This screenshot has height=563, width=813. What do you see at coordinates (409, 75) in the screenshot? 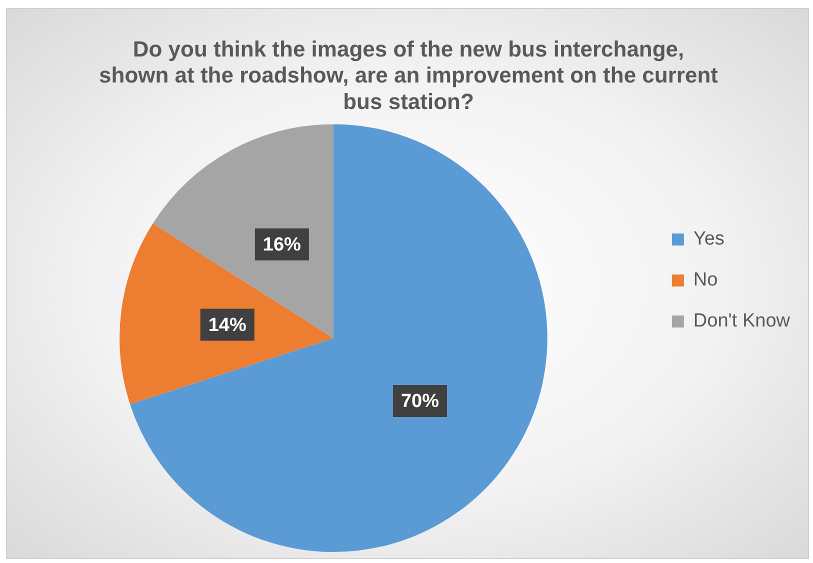
I see `chart-title: Do you think the images of the new bus interchange, shown at the roadshow, are an improvement on the current bus station?` at bounding box center [409, 75].